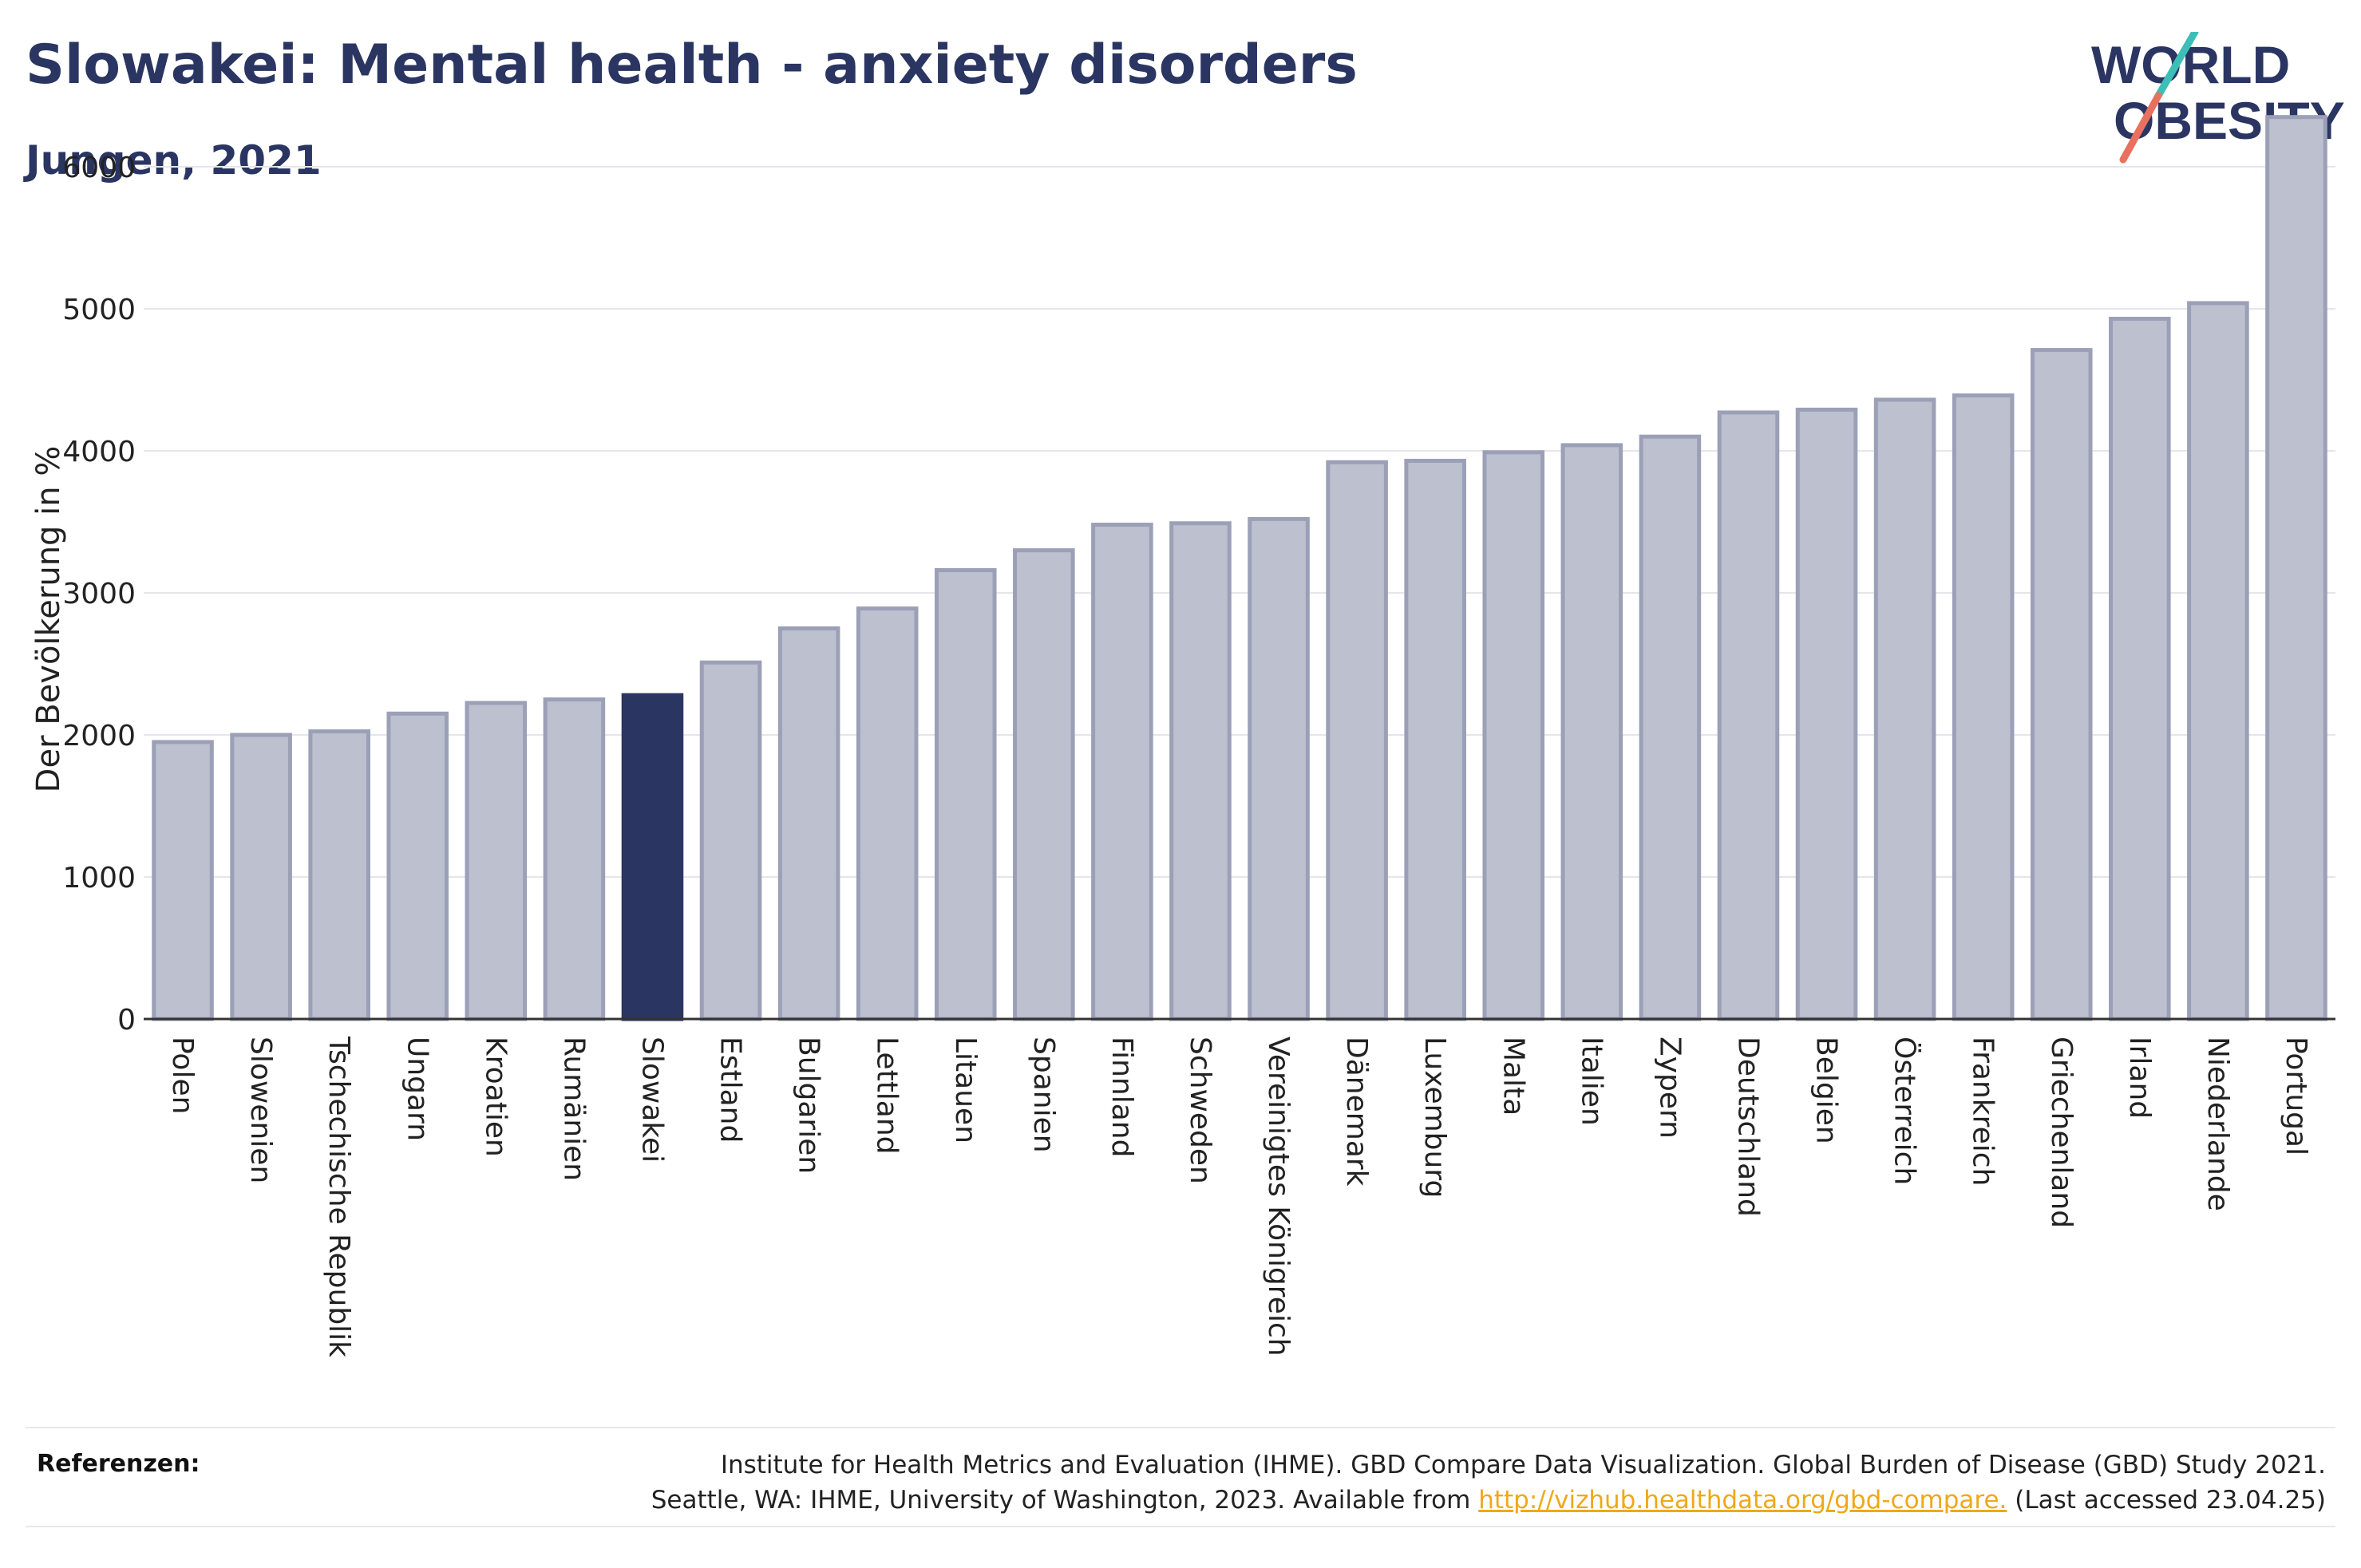  I want to click on y-tick-label: 4000, so click(99, 452).